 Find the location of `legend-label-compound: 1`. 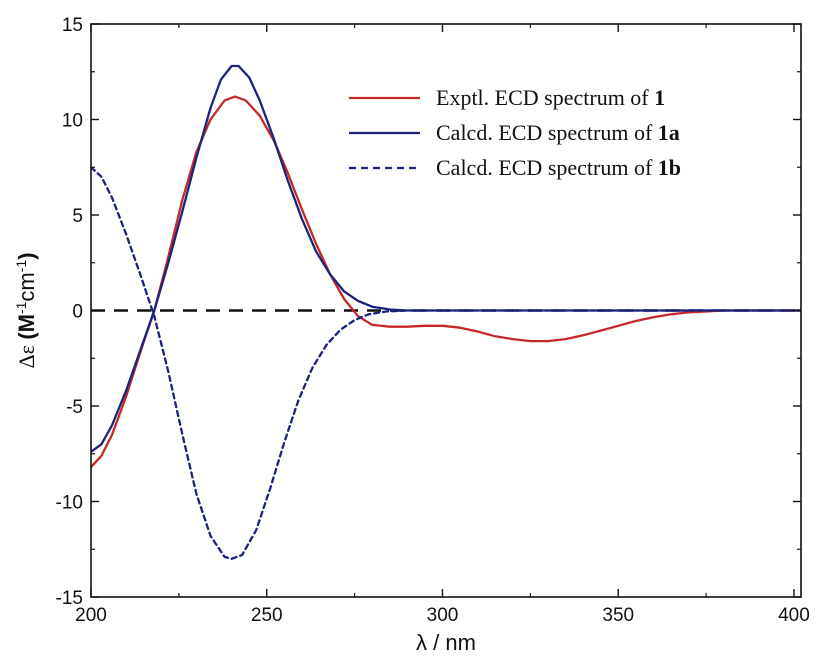

legend-label-compound: 1 is located at coordinates (659, 97).